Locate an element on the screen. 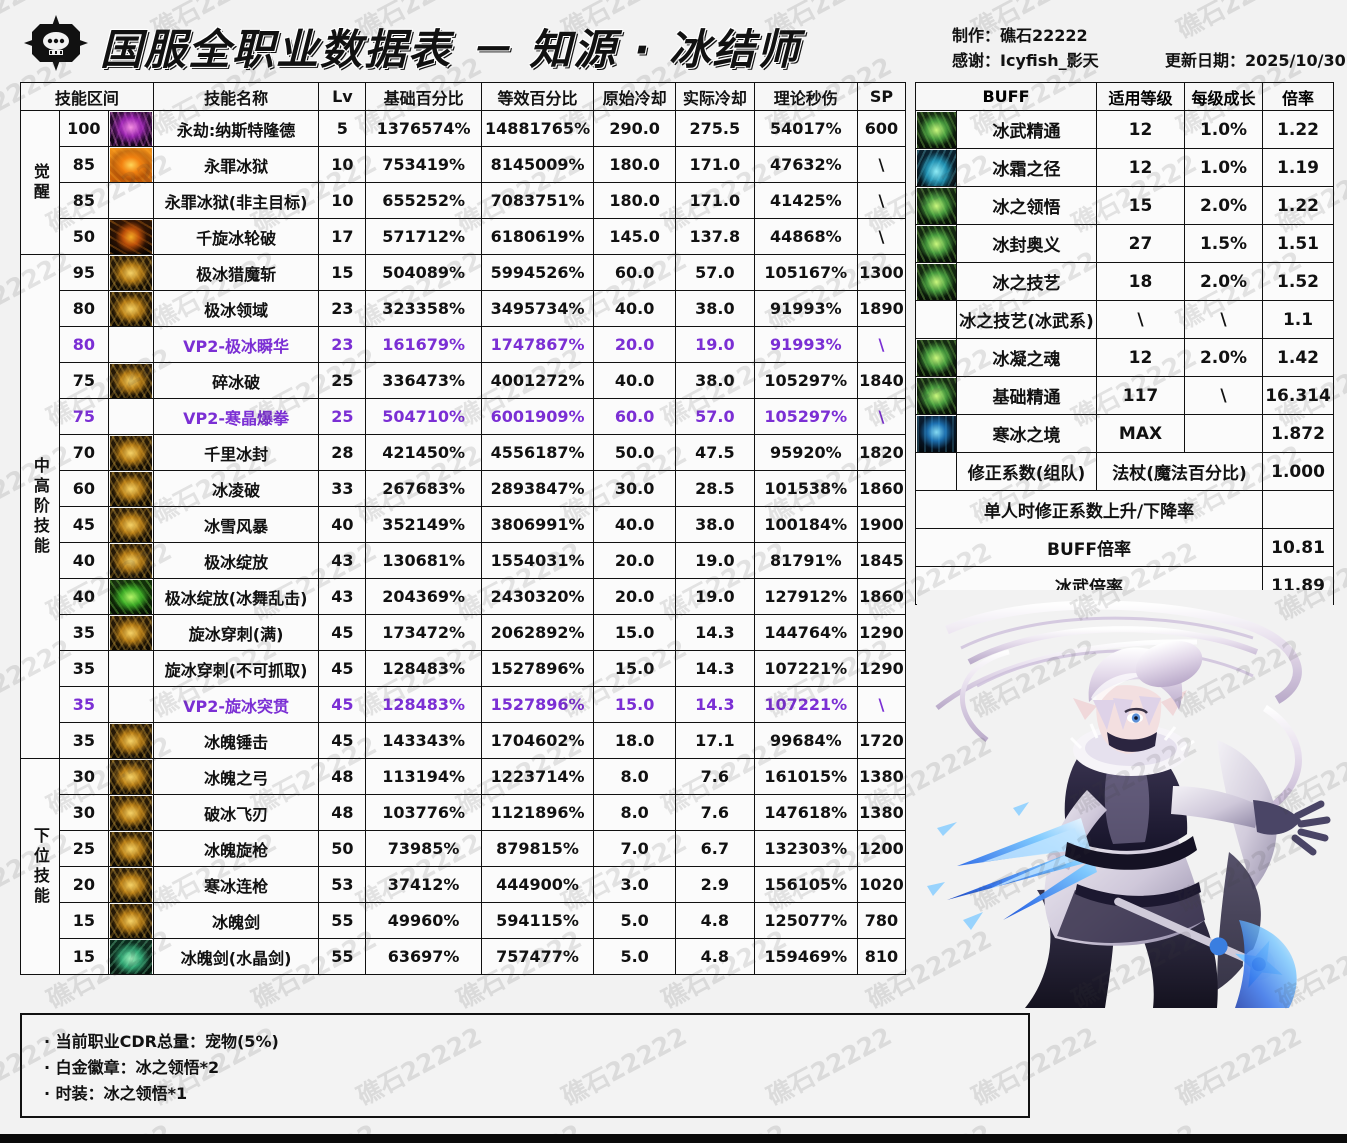  cell-base-percent: 352149% is located at coordinates (423, 524).